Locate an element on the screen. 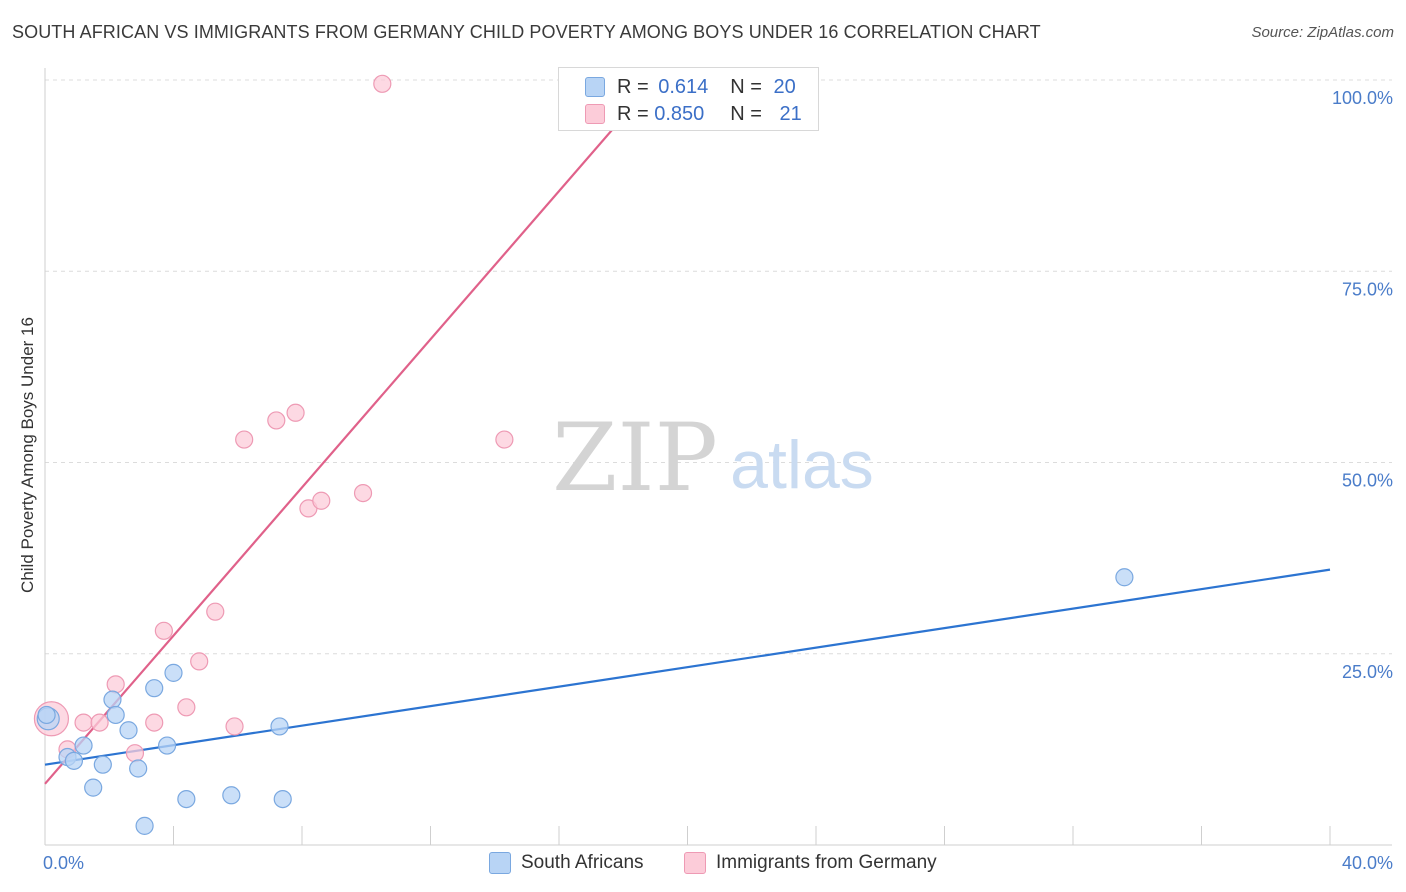 This screenshot has height=892, width=1406. legend-item-germany: Immigrants from Germany is located at coordinates (810, 863).